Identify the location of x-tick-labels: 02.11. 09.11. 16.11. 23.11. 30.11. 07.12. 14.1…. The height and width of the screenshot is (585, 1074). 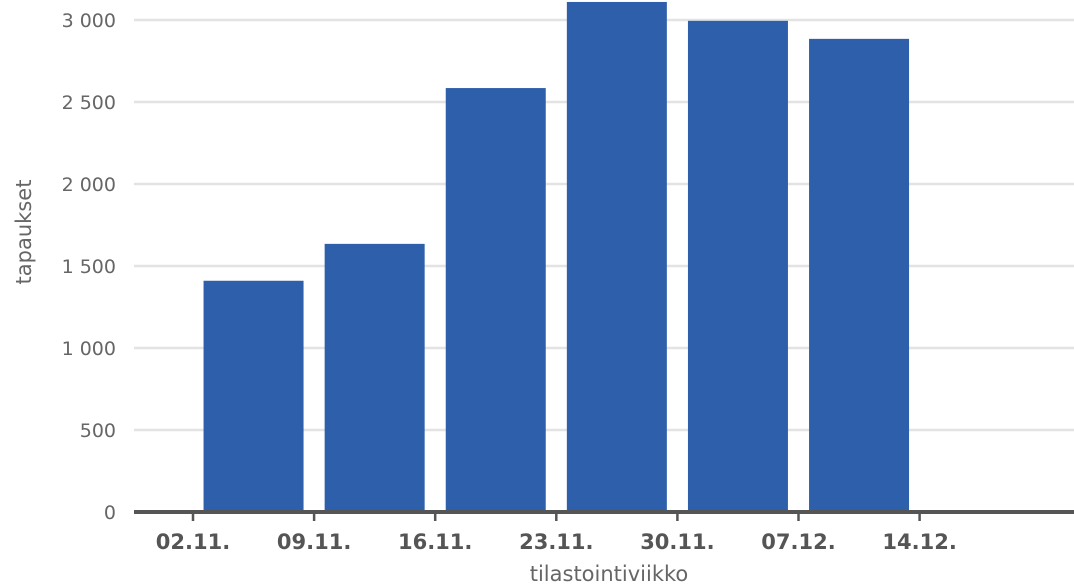
(556, 542).